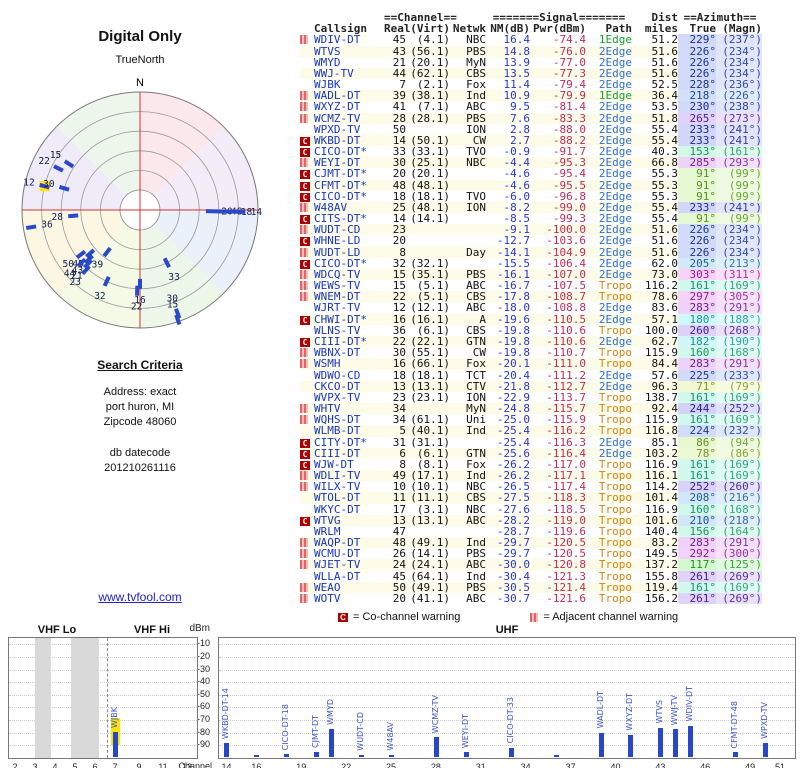 The height and width of the screenshot is (768, 800). What do you see at coordinates (340, 29) in the screenshot?
I see `header-callsign: Callsign` at bounding box center [340, 29].